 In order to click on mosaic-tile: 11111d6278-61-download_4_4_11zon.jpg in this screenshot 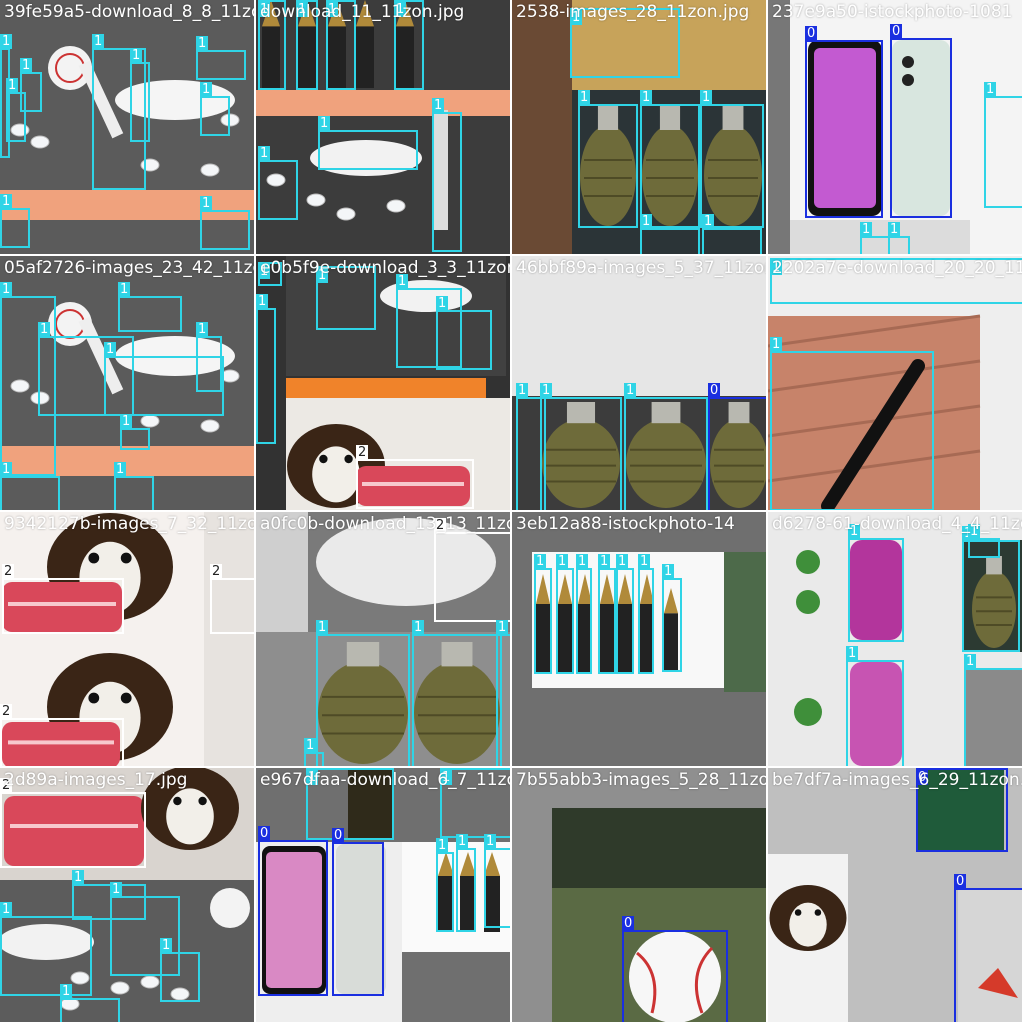, I will do `click(896, 640)`.